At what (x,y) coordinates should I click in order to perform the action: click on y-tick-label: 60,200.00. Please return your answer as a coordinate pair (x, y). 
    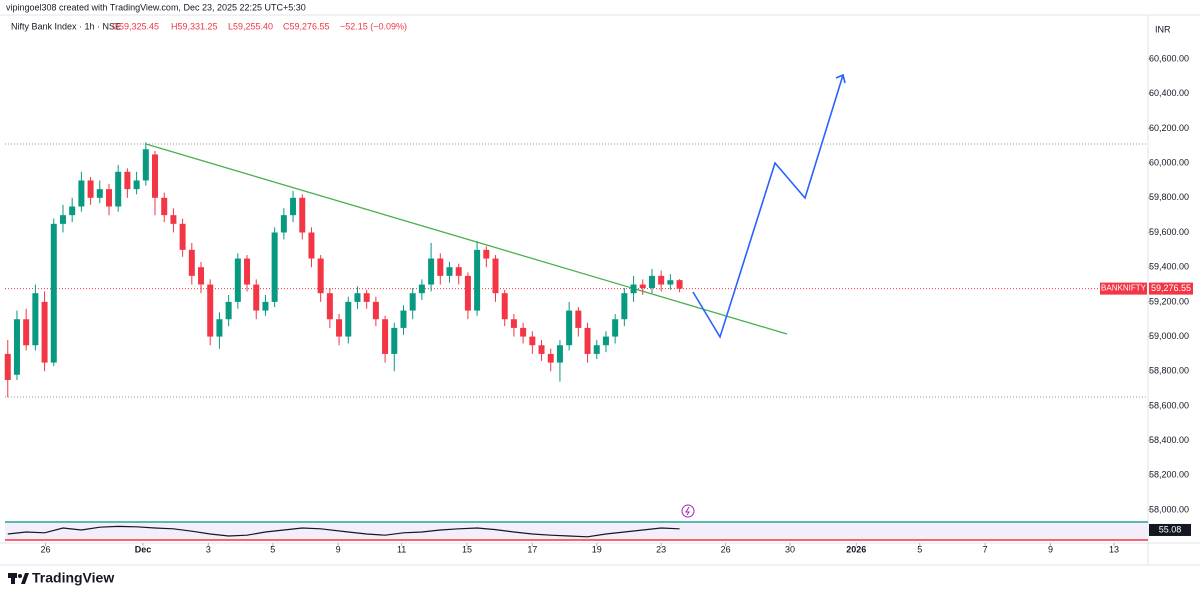
    Looking at the image, I should click on (1169, 128).